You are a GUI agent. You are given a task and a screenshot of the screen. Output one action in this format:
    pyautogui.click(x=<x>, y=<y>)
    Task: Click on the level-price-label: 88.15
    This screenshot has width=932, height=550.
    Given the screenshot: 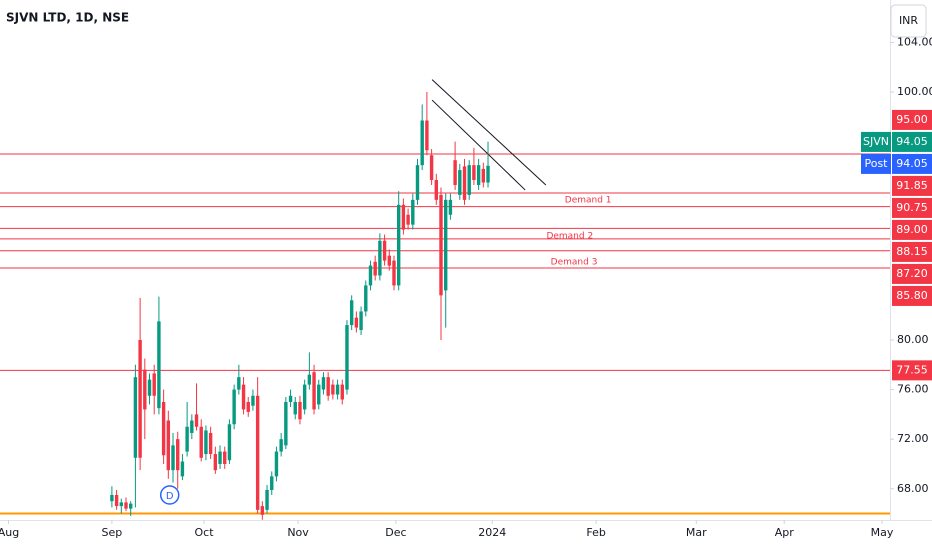 What is the action you would take?
    pyautogui.click(x=912, y=251)
    